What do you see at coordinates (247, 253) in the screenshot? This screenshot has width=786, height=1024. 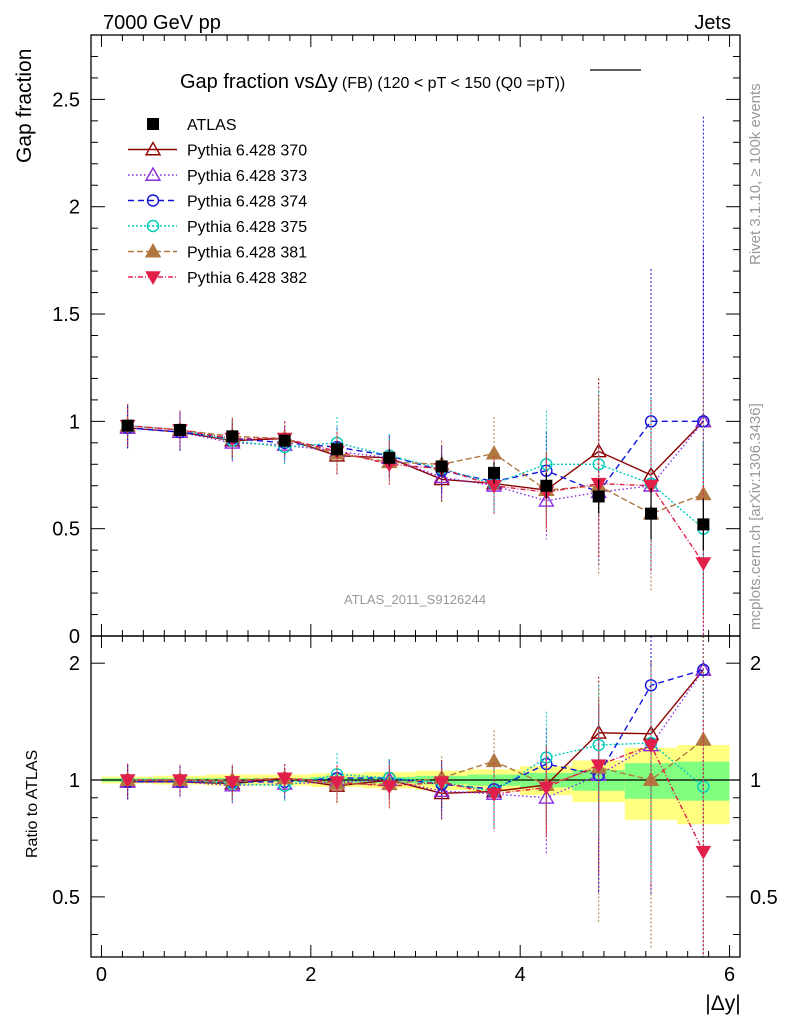 I see `legend-label: Pythia 6.428 381` at bounding box center [247, 253].